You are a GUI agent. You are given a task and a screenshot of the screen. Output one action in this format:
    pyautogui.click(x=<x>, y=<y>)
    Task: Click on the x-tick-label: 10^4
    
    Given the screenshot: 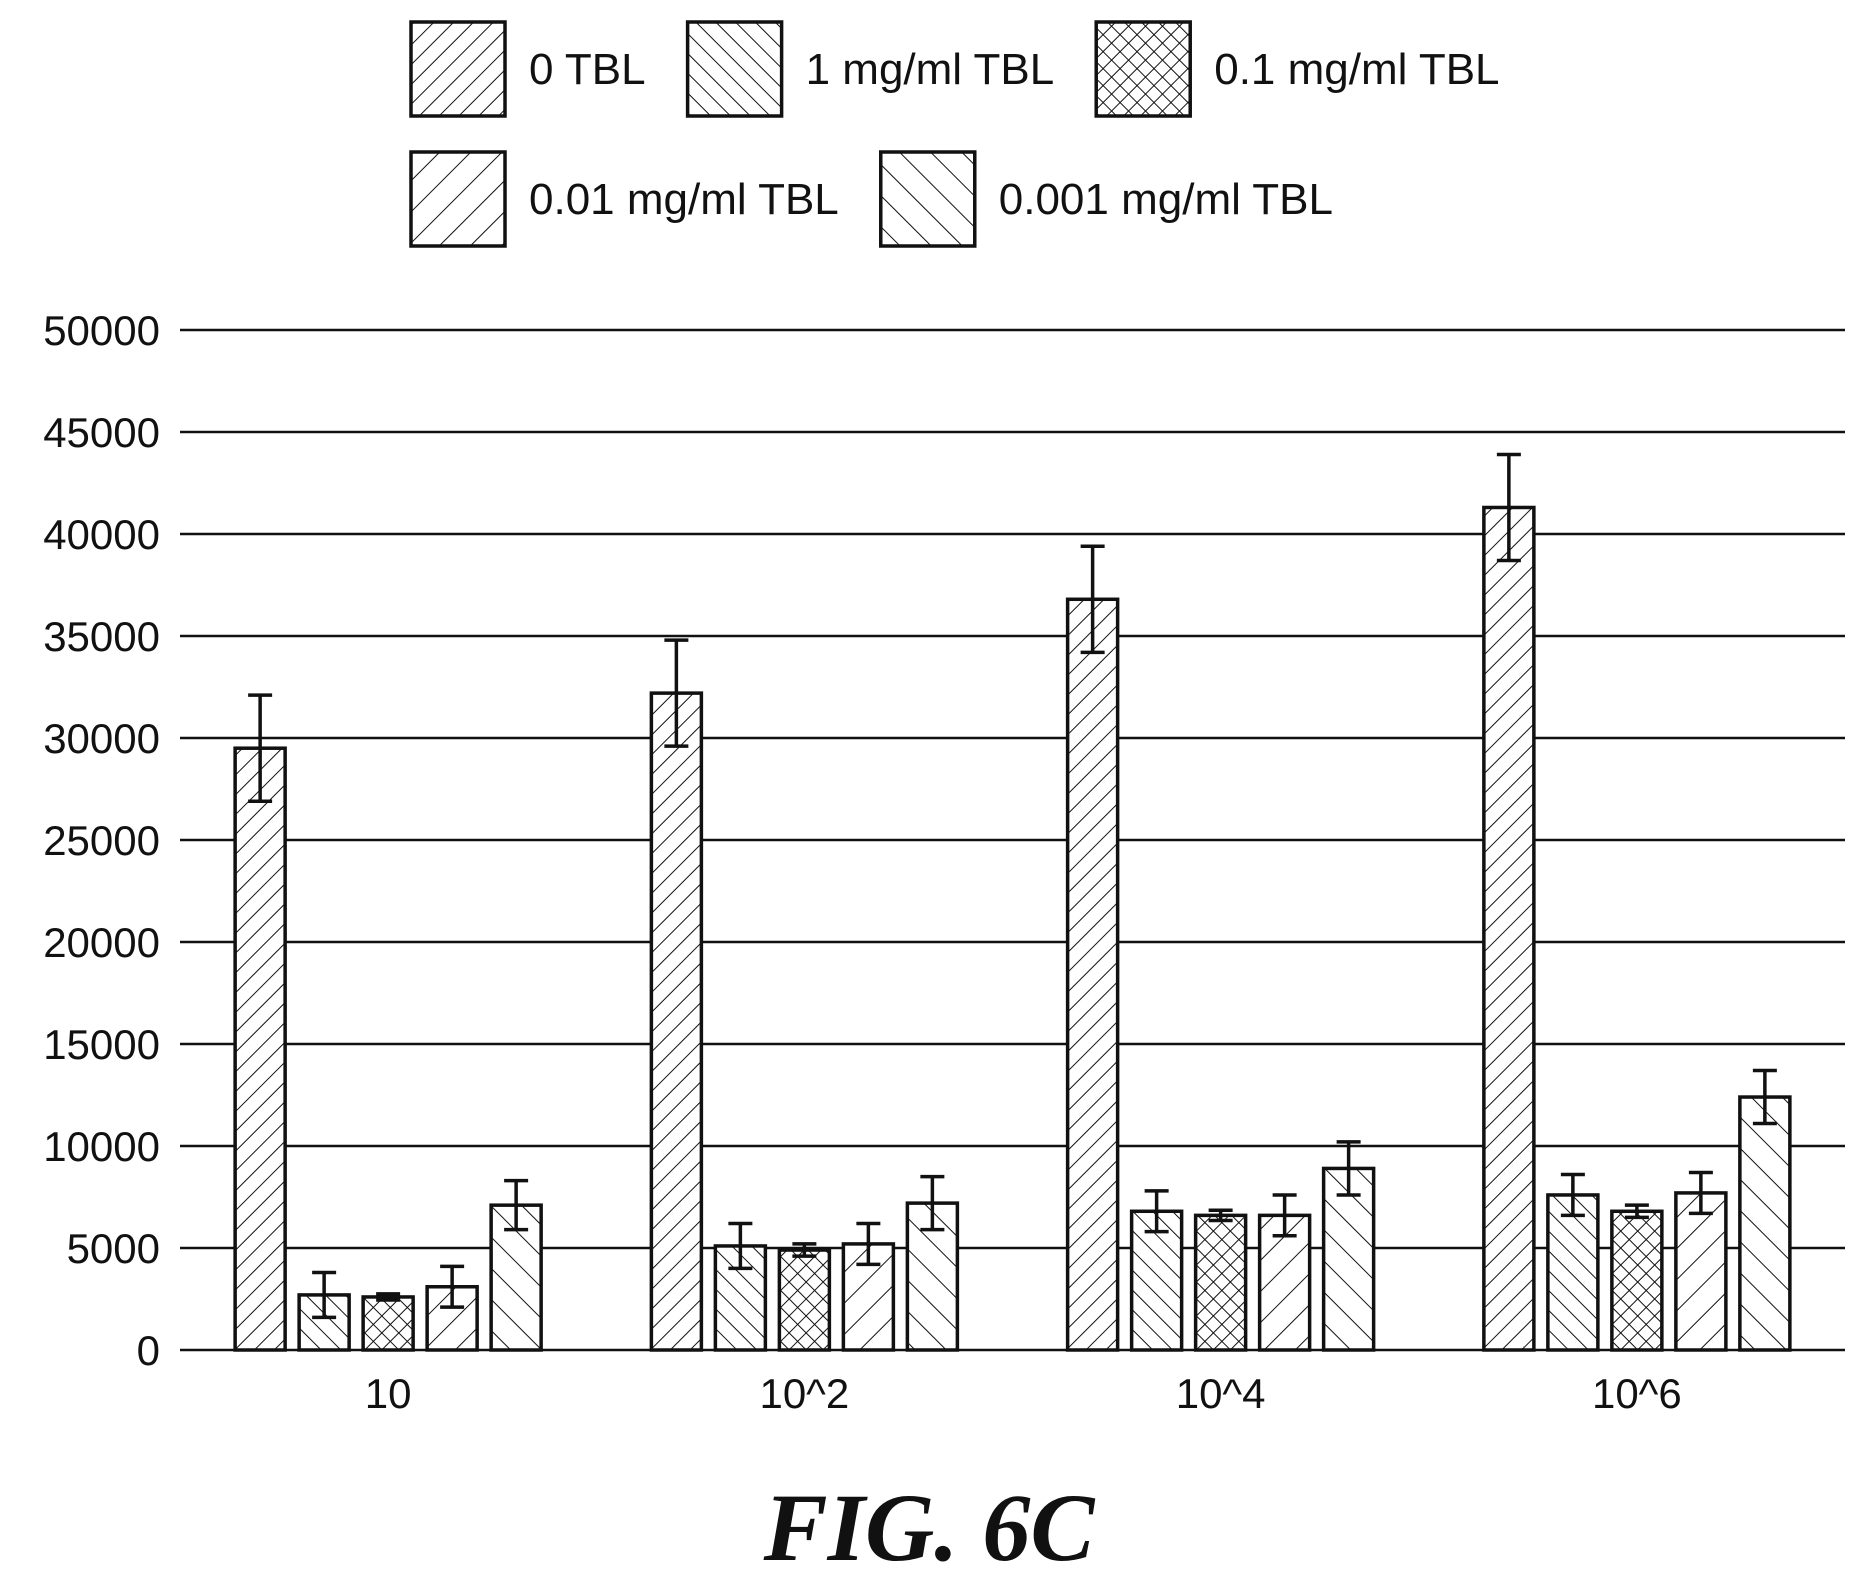 What is the action you would take?
    pyautogui.click(x=1221, y=1393)
    